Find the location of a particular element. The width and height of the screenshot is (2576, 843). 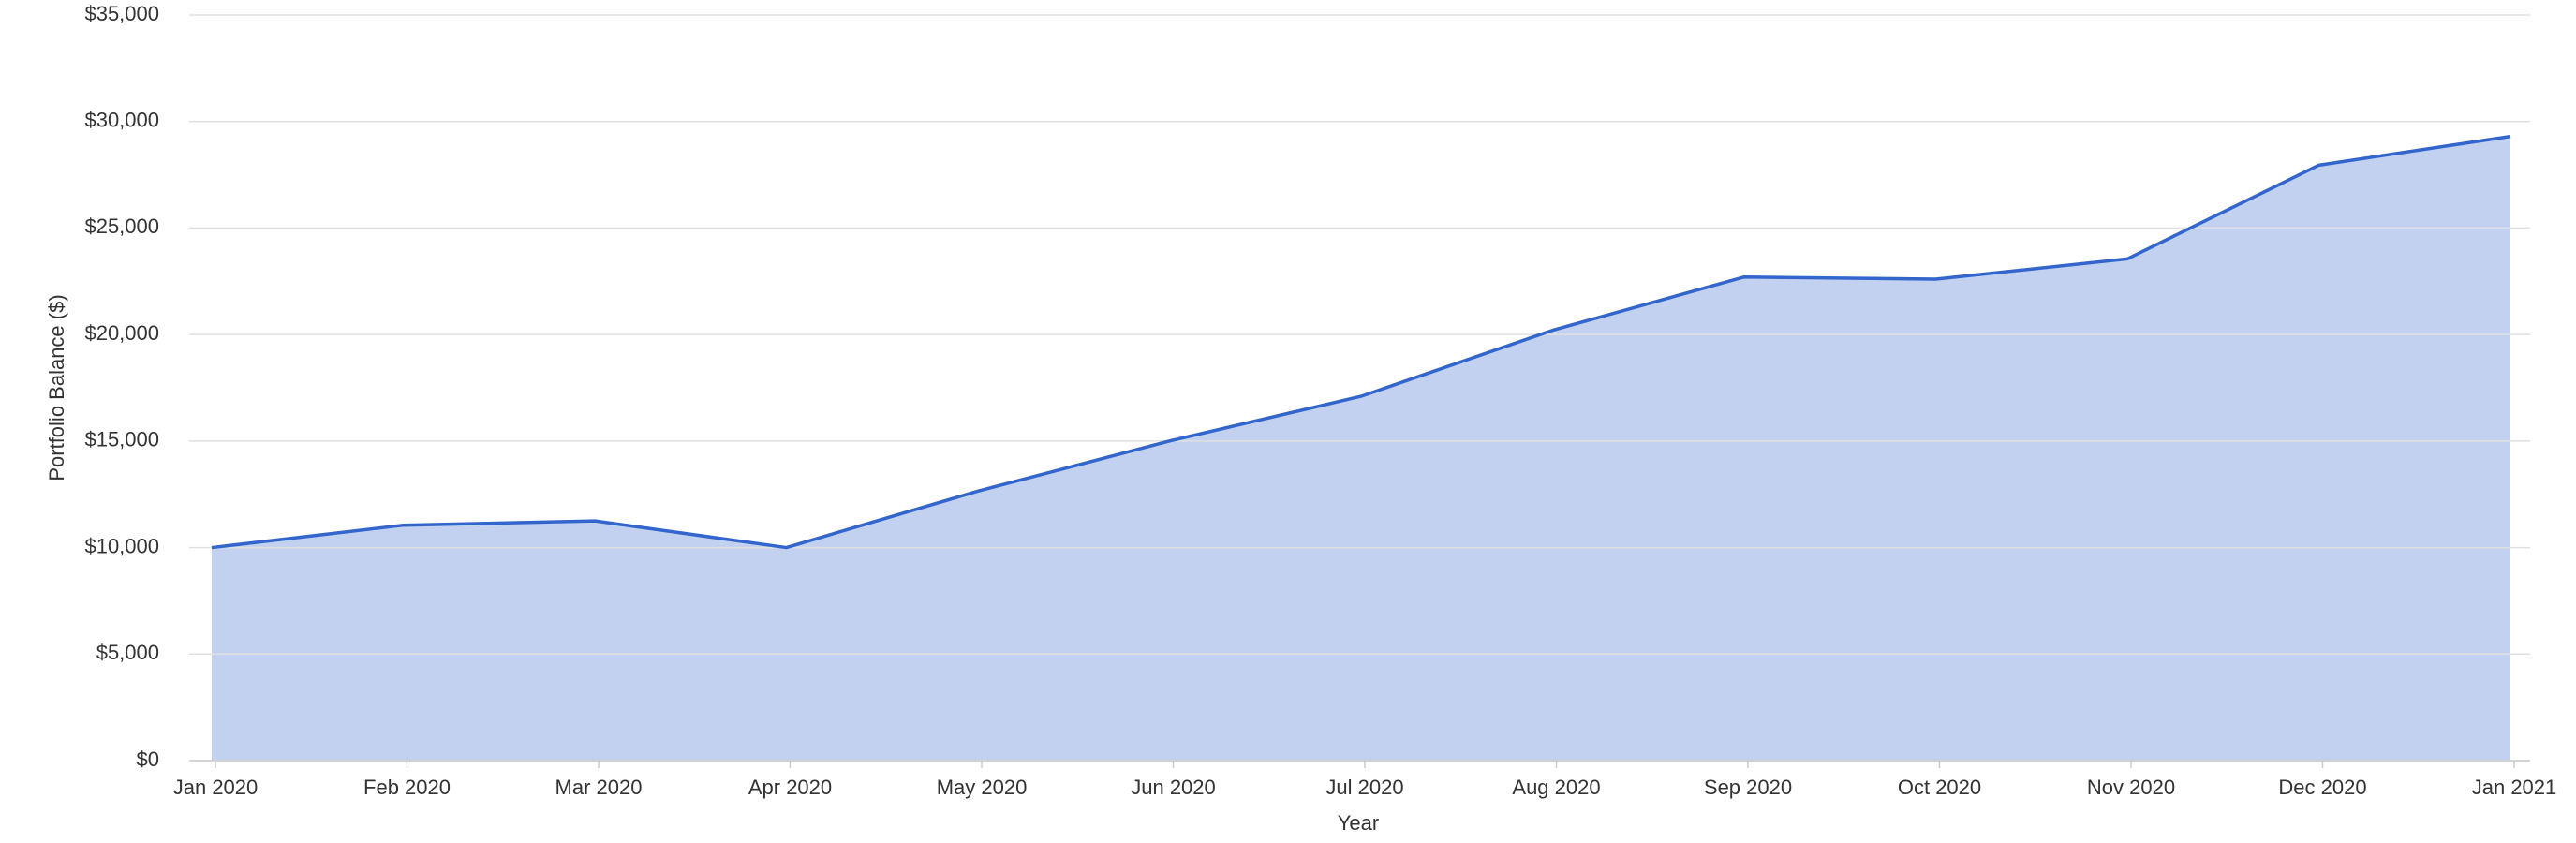

y-tick-label: $0 is located at coordinates (148, 759).